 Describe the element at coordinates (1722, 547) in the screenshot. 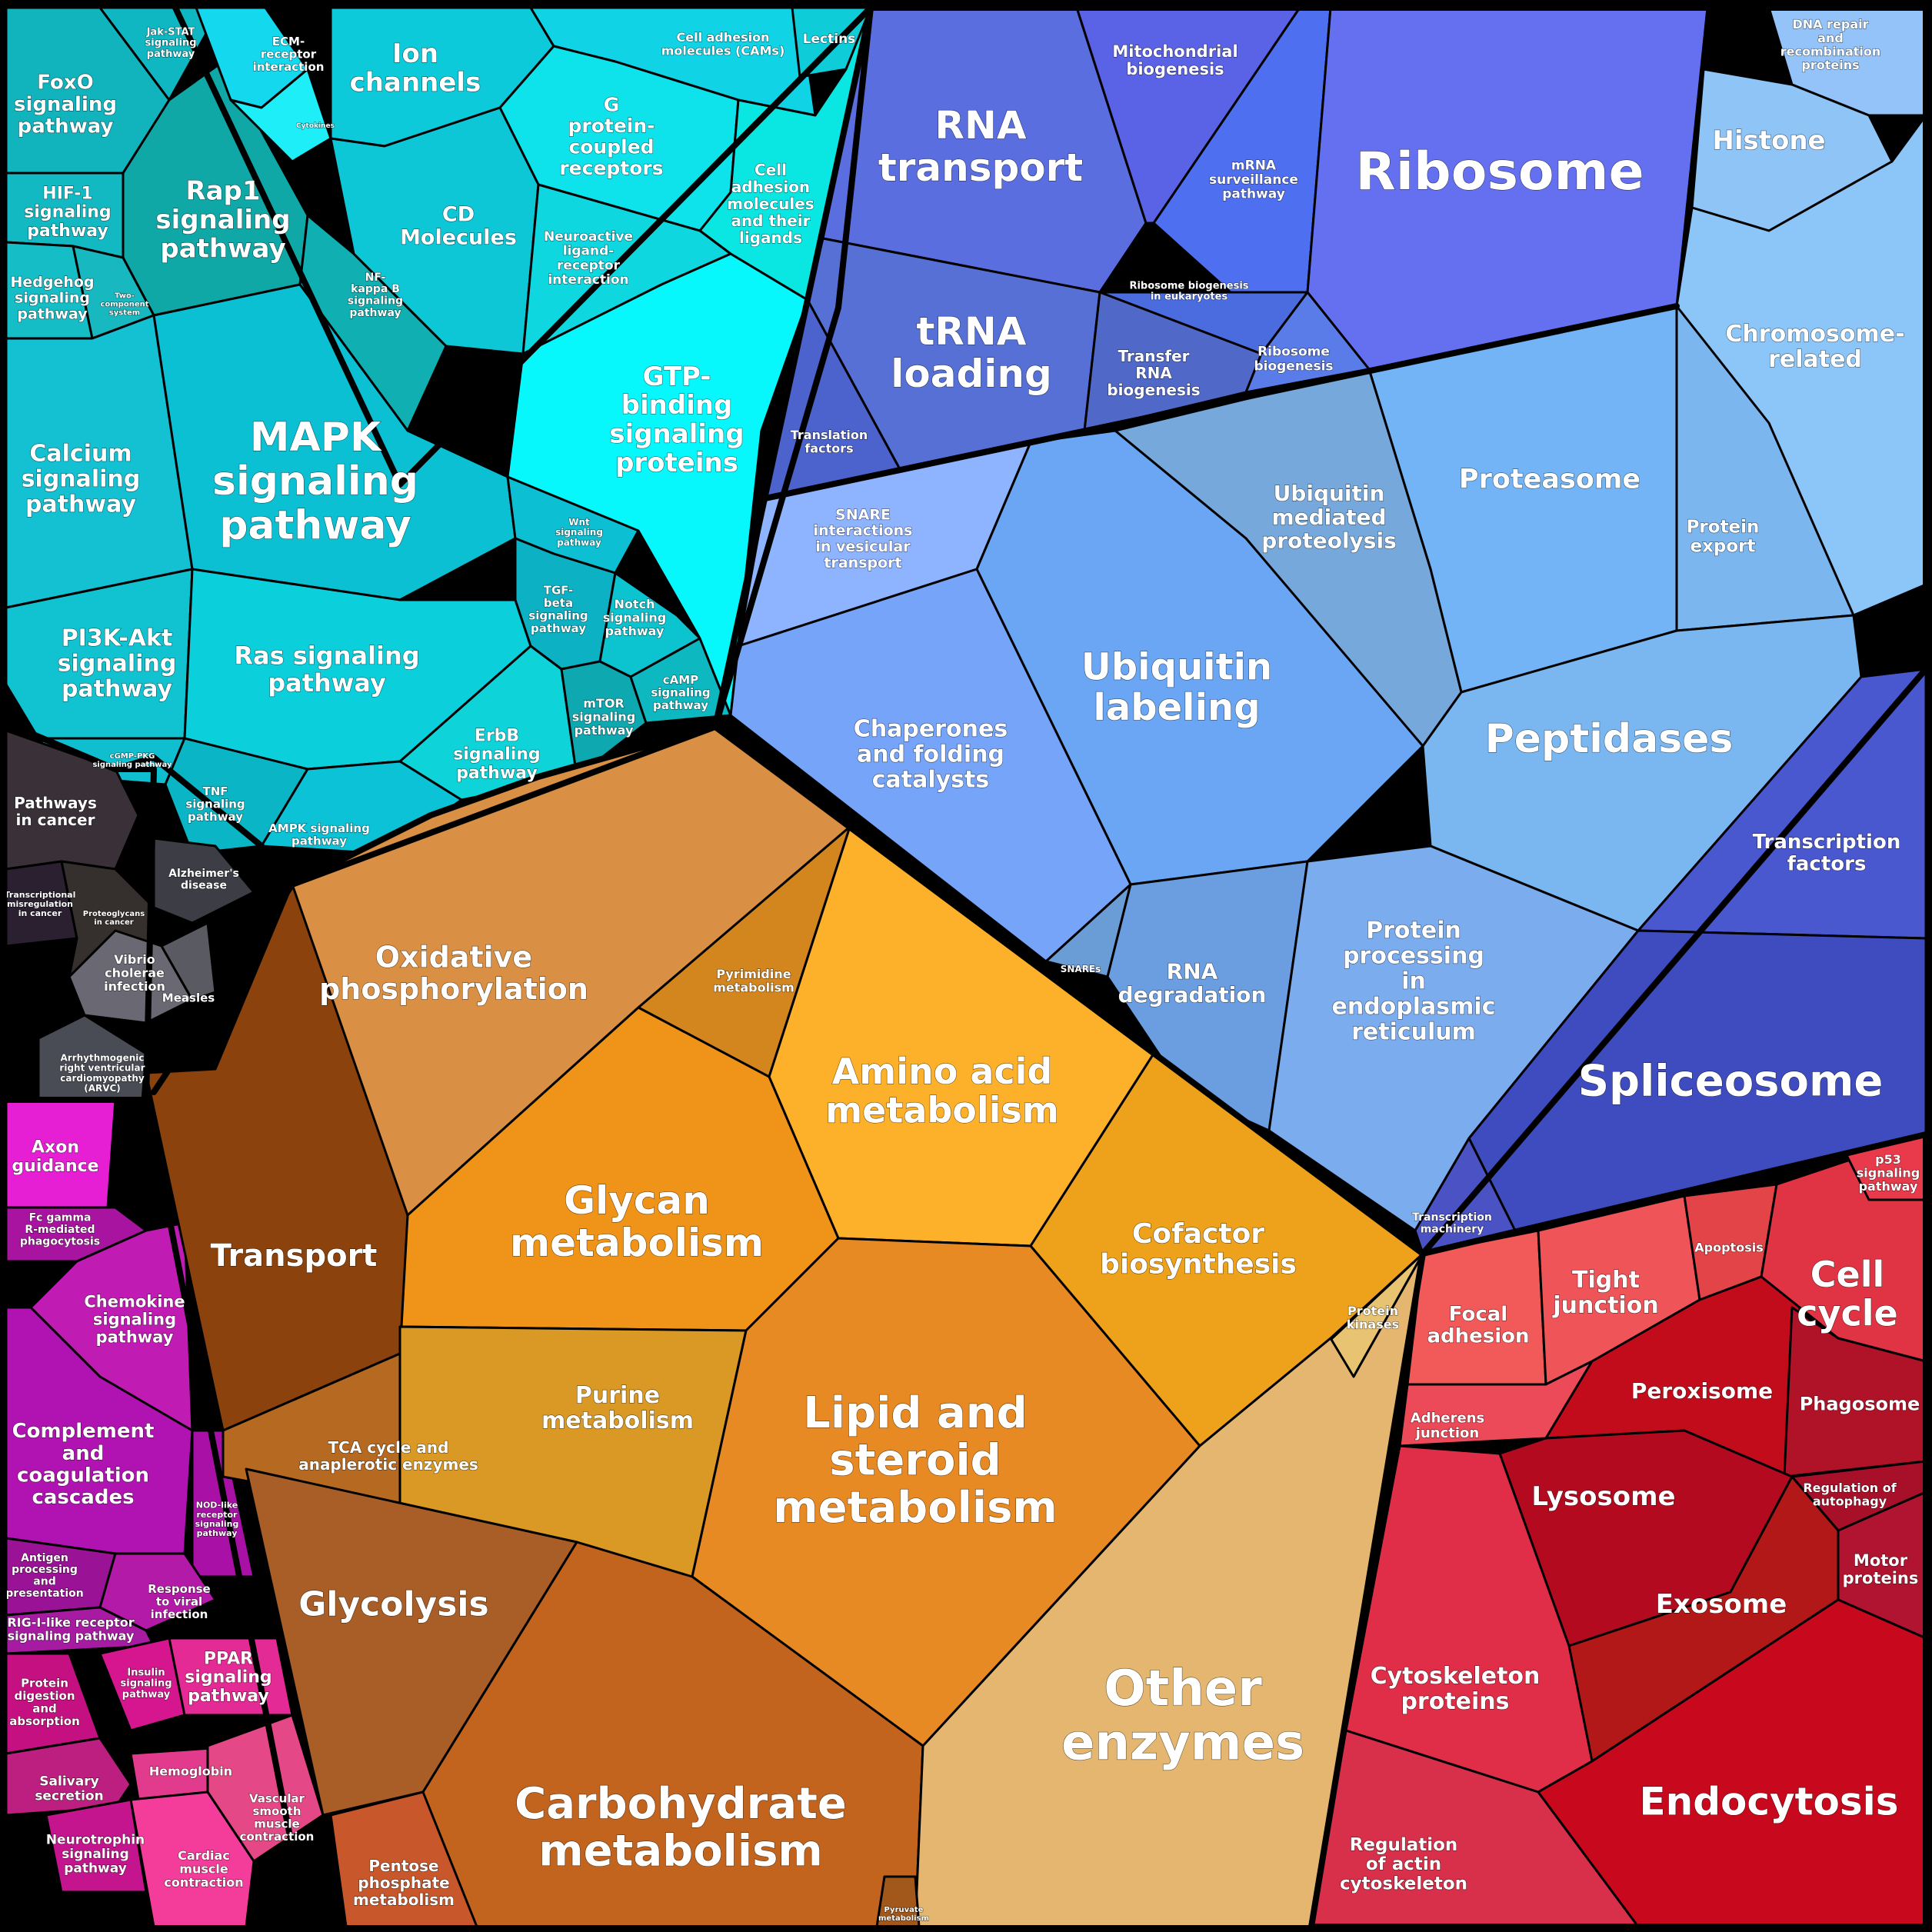

I see `cell-label-line: export` at that location.